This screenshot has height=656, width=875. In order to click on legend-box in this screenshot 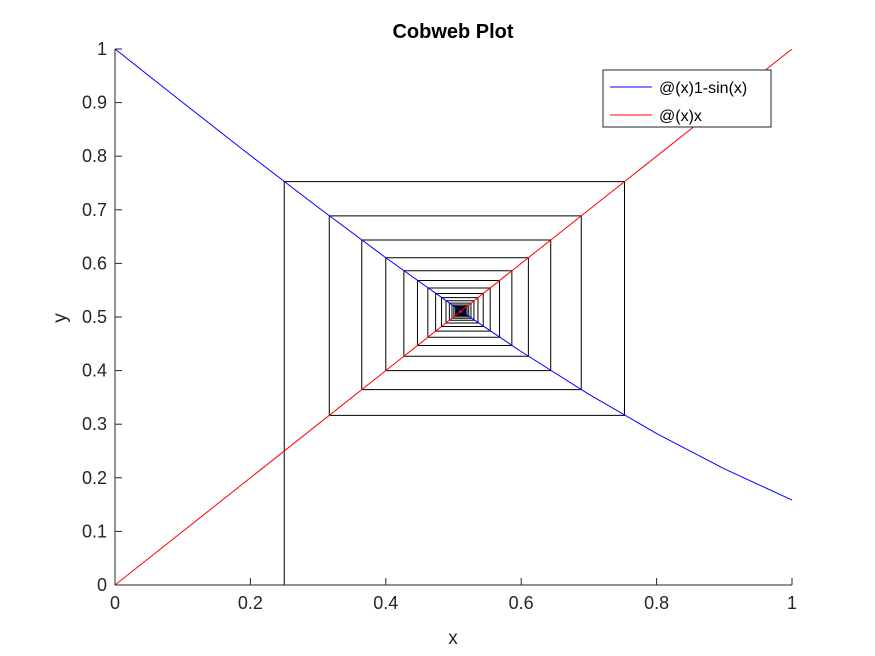, I will do `click(687, 98)`.